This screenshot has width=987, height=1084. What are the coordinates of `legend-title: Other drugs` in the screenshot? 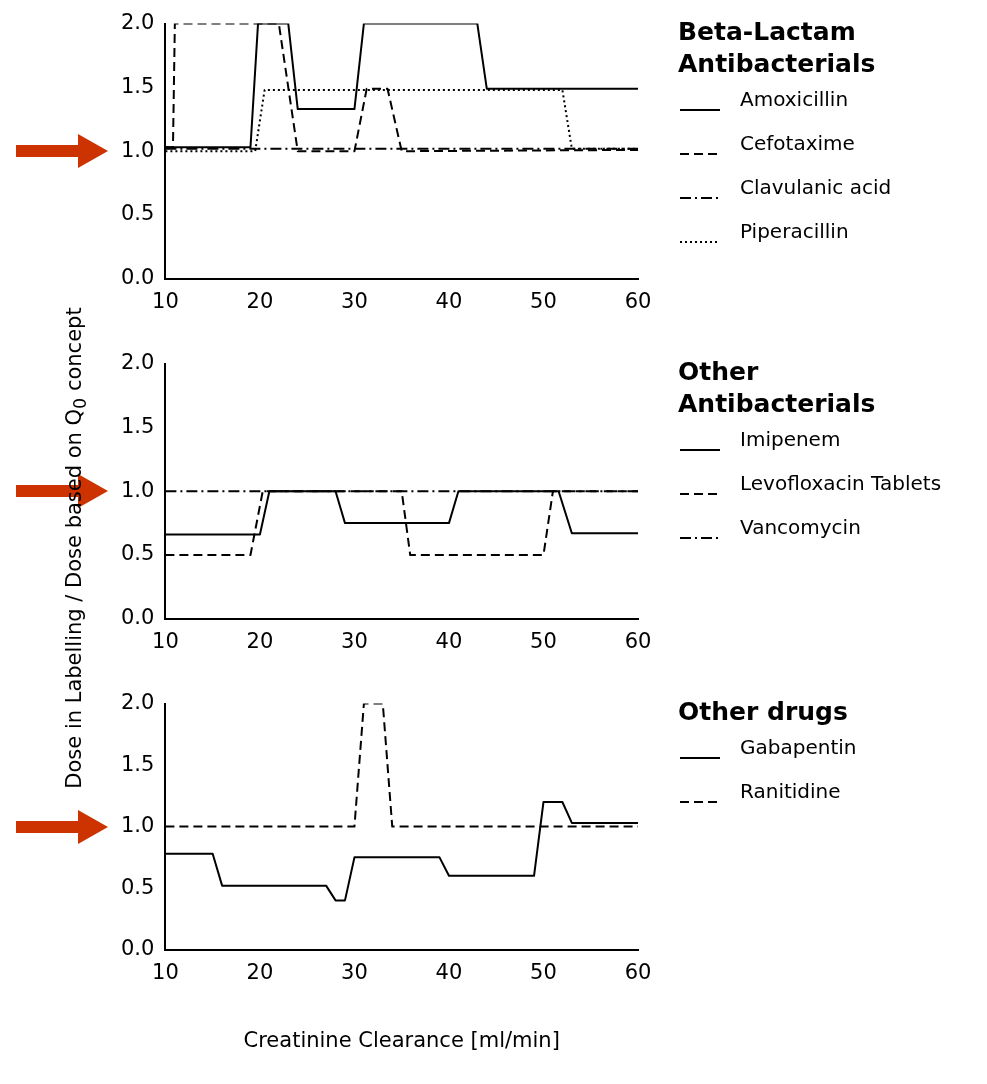 It's located at (763, 712).